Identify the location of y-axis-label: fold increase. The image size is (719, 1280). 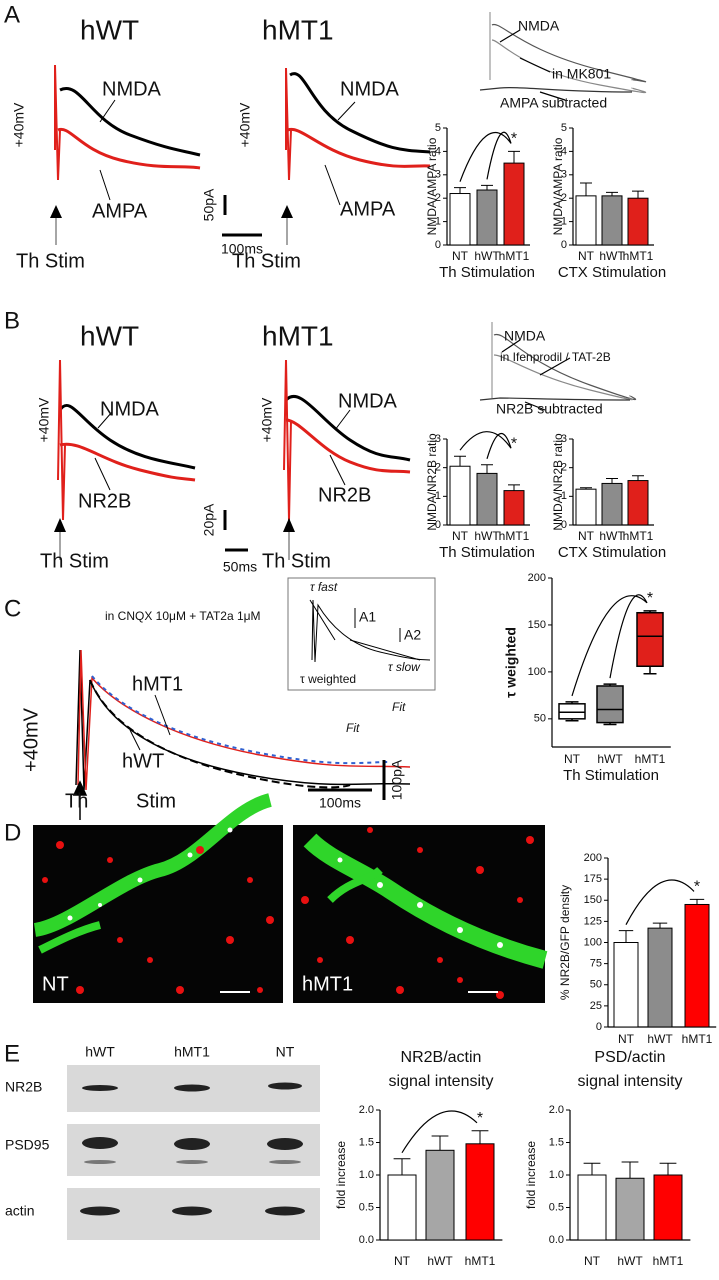
(531, 1175).